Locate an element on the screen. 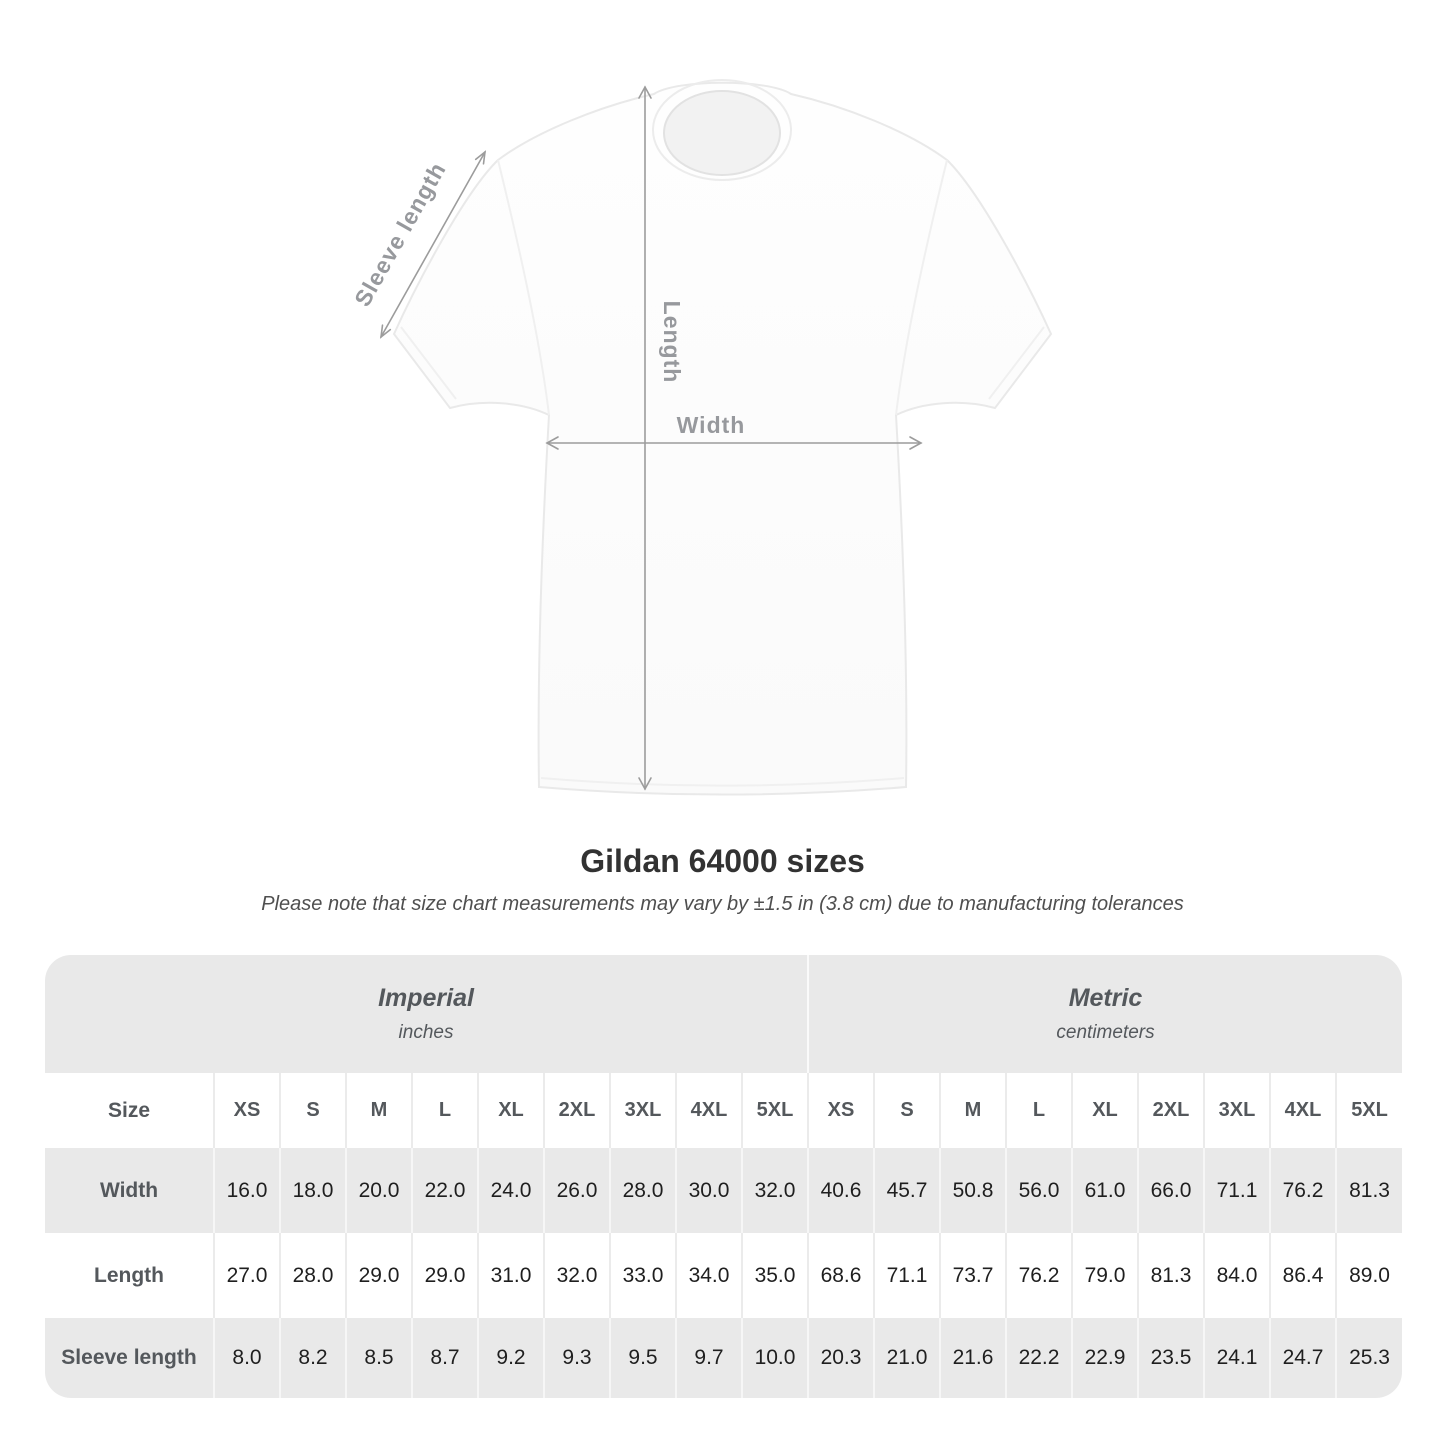 This screenshot has height=1445, width=1445. measurement-value-cell: 21.0 is located at coordinates (906, 1358).